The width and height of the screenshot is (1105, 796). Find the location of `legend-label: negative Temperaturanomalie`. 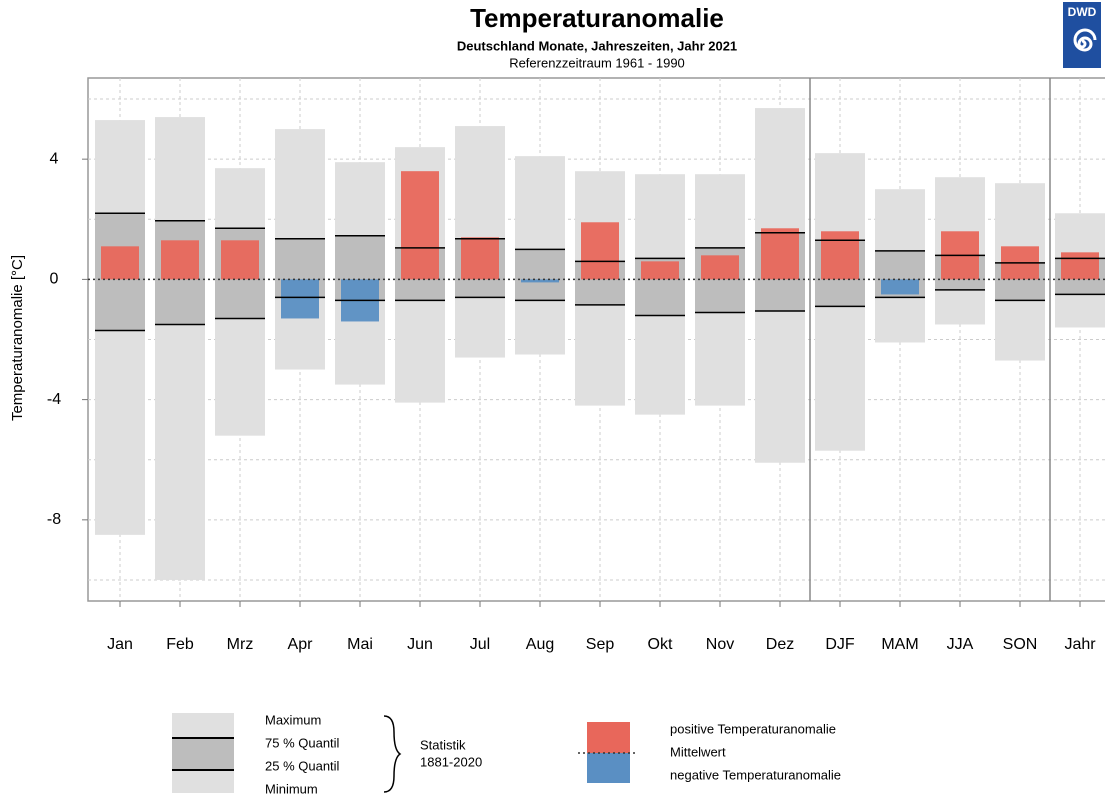

legend-label: negative Temperaturanomalie is located at coordinates (755, 774).